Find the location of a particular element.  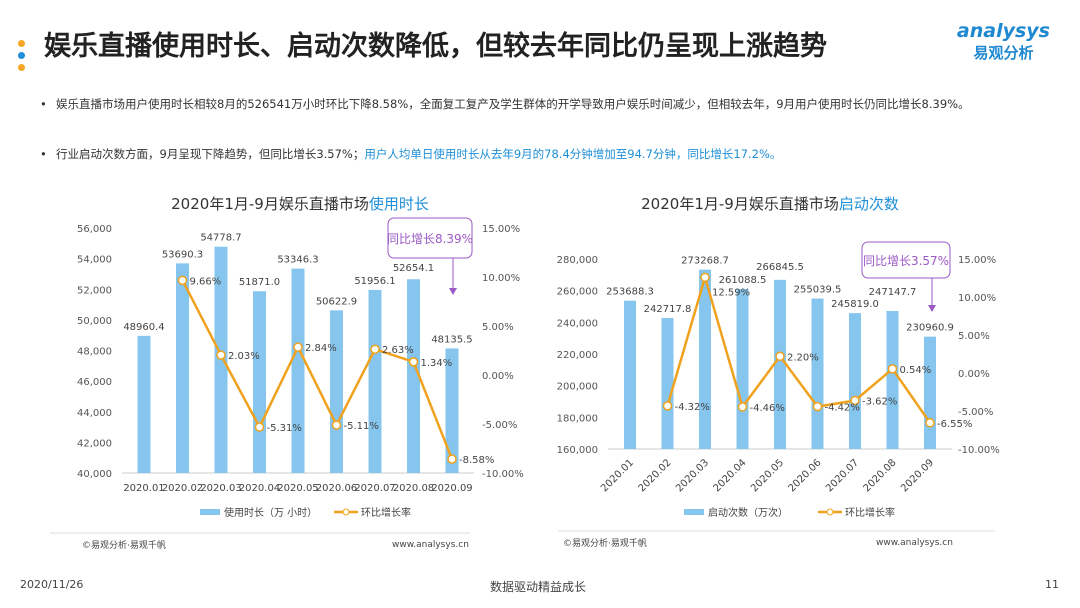

bar-data-label: 51871.0 is located at coordinates (259, 282).